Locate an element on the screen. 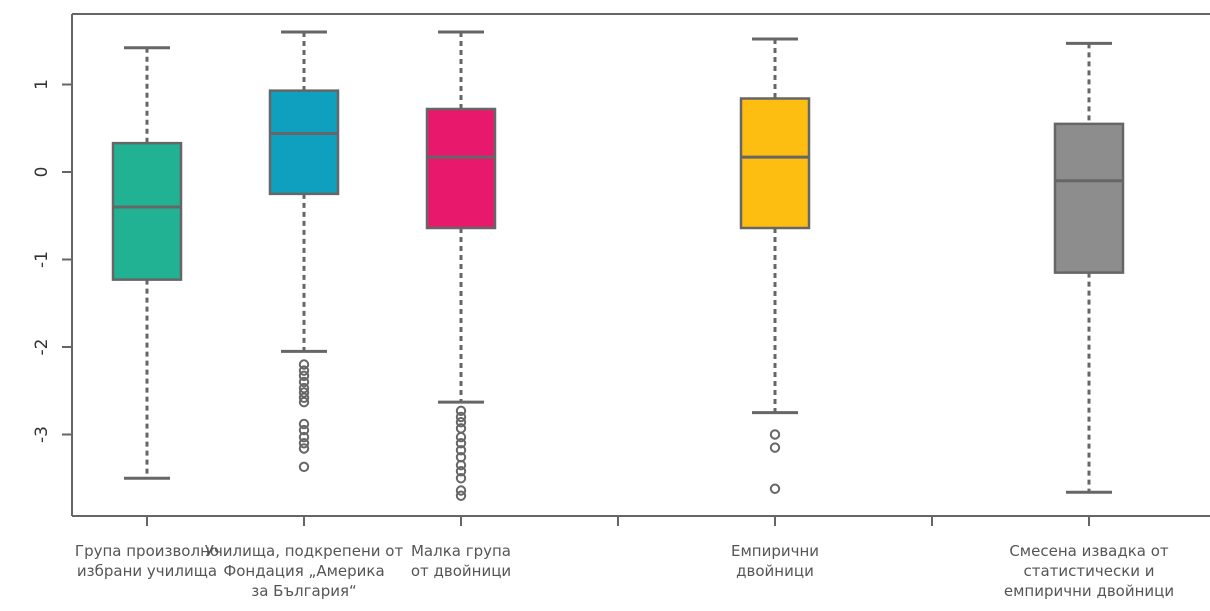 Image resolution: width=1210 pixels, height=611 pixels. category-label: Малка група от двойници is located at coordinates (461, 561).